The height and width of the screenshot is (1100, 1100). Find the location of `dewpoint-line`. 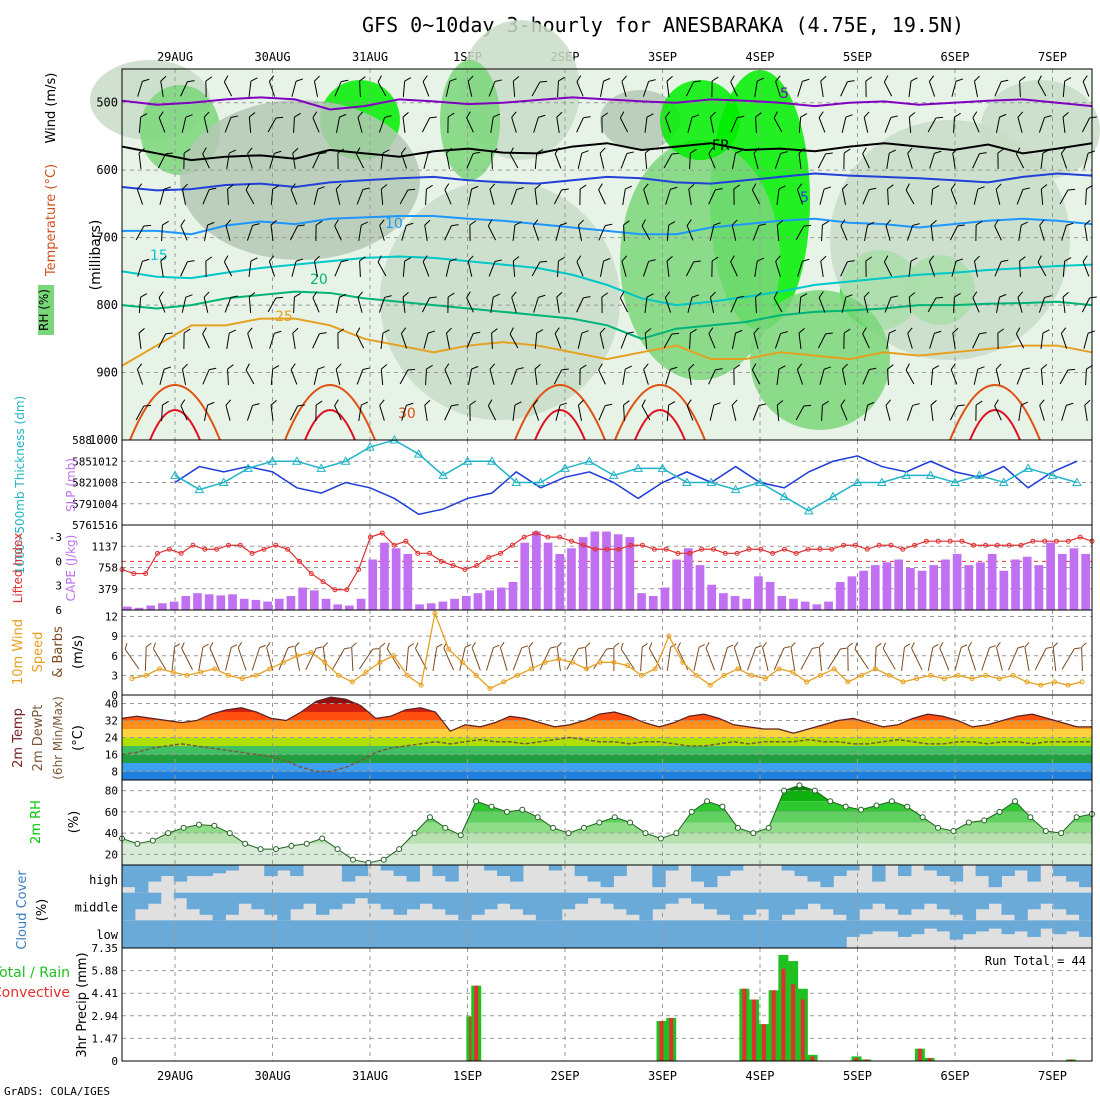

dewpoint-line is located at coordinates (606, 754).